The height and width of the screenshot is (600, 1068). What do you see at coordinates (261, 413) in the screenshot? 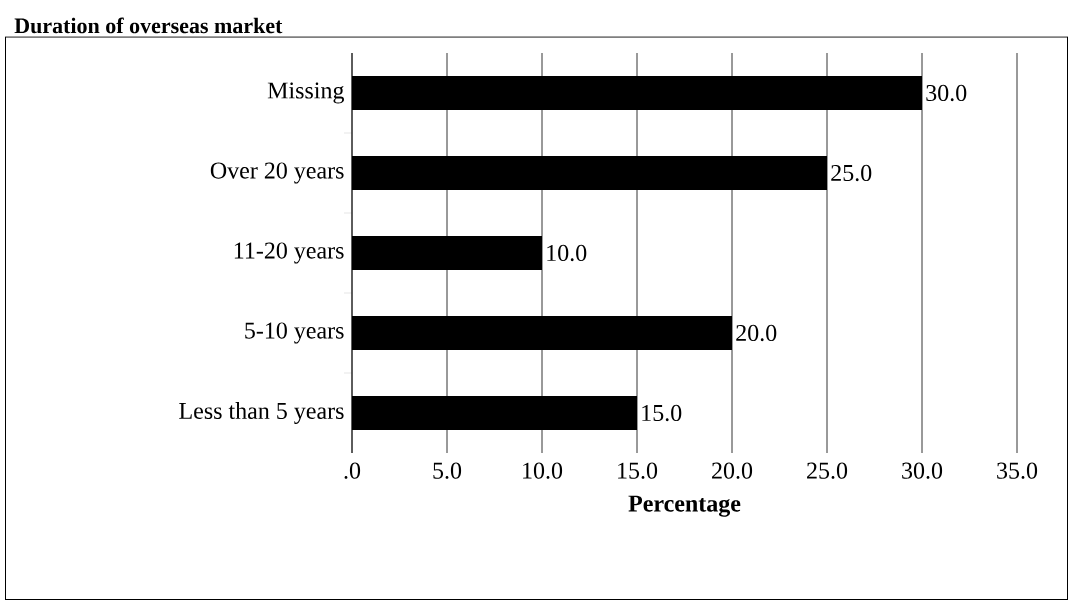
I see `y-tick-label: Less than 5 years` at bounding box center [261, 413].